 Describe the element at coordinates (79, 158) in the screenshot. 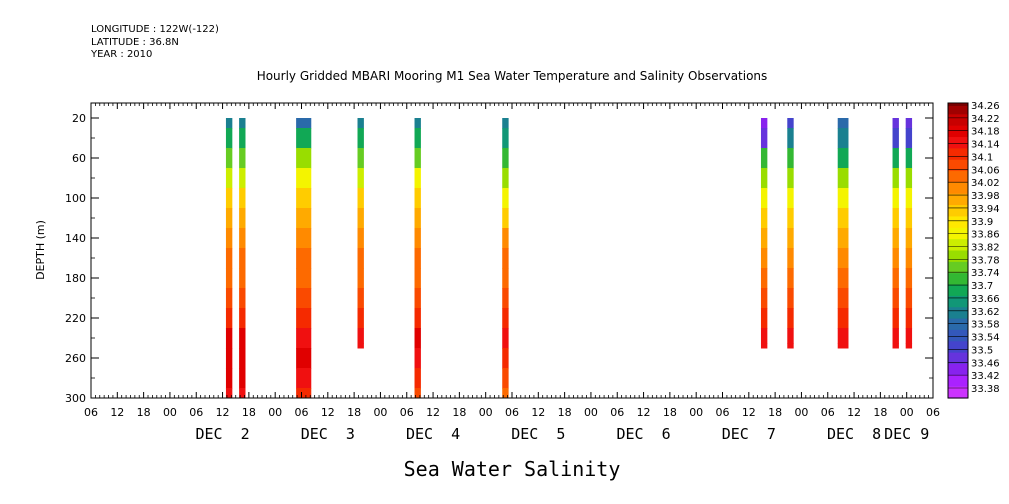

I see `y-tick-label: 60` at that location.